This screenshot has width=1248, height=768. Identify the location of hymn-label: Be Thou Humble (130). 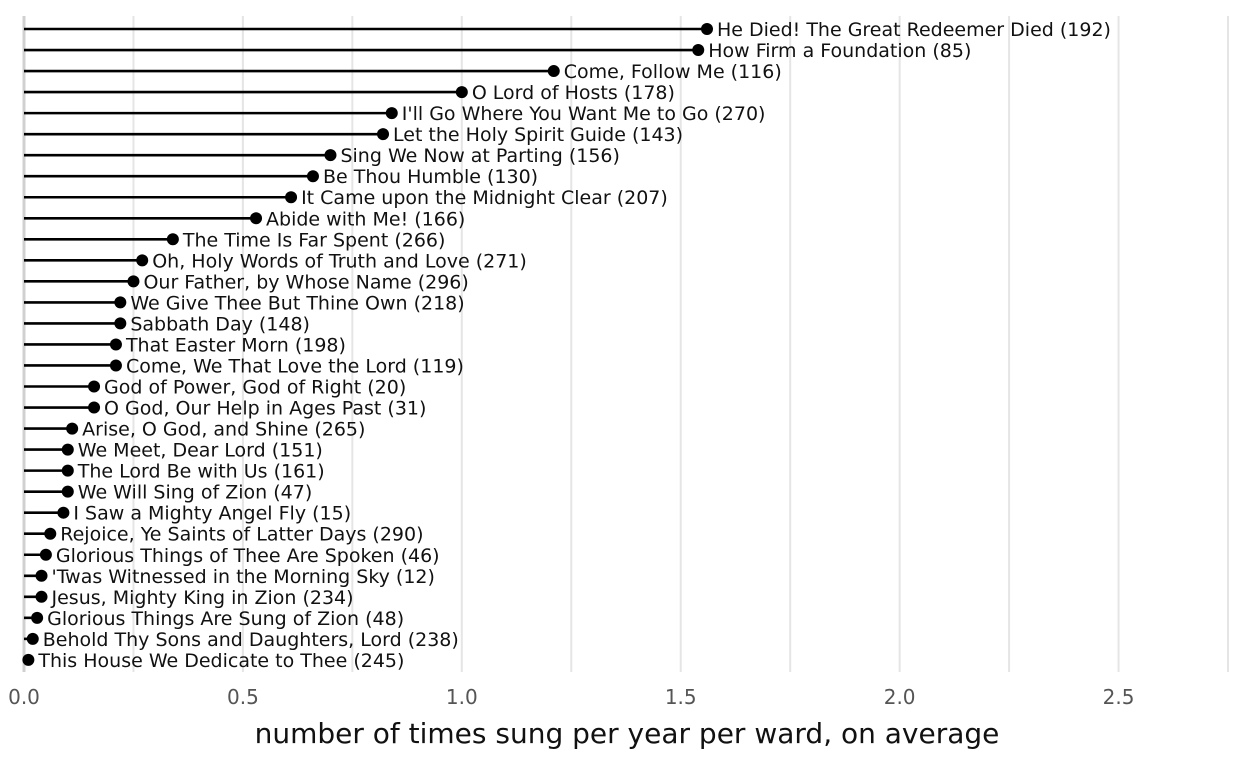
(430, 177).